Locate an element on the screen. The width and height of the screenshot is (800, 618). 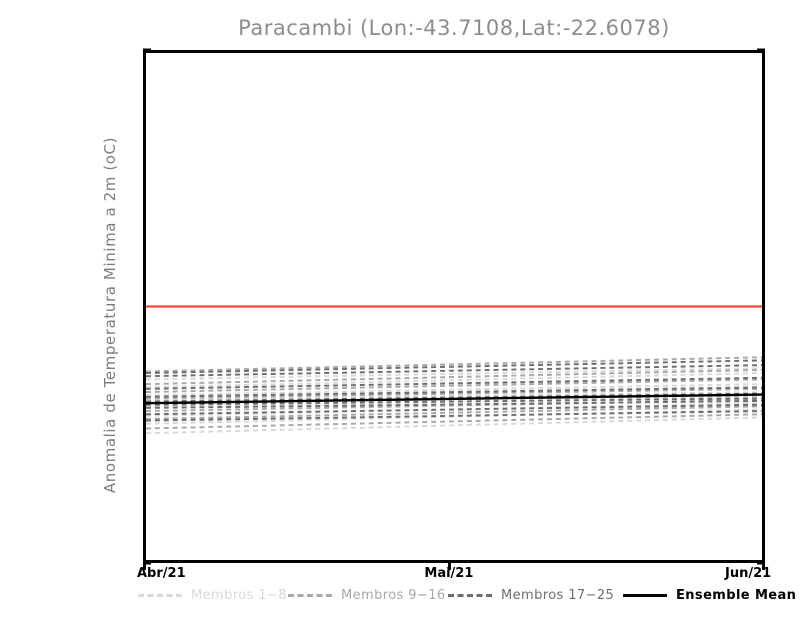
y-axis-label: Anomalia de Temperatura Minima a 2m (oC) is located at coordinates (110, 315).